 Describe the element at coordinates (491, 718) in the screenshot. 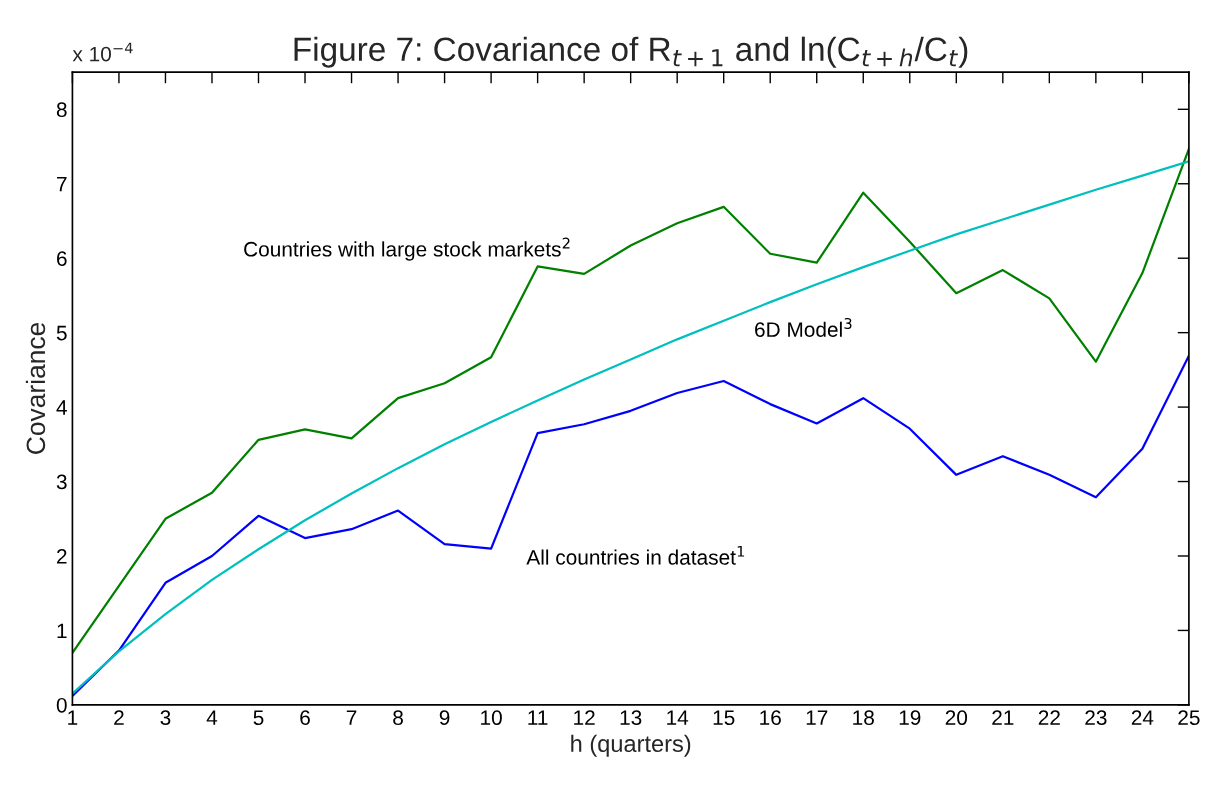

I see `x-tick-label: 10` at that location.